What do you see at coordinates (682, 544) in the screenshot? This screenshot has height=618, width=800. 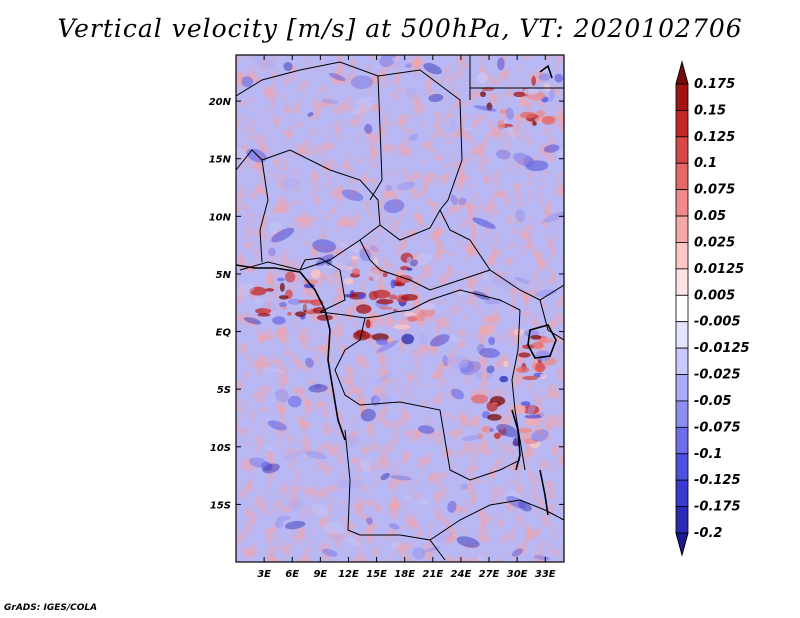 I see `colorbar-bottom-triangle` at bounding box center [682, 544].